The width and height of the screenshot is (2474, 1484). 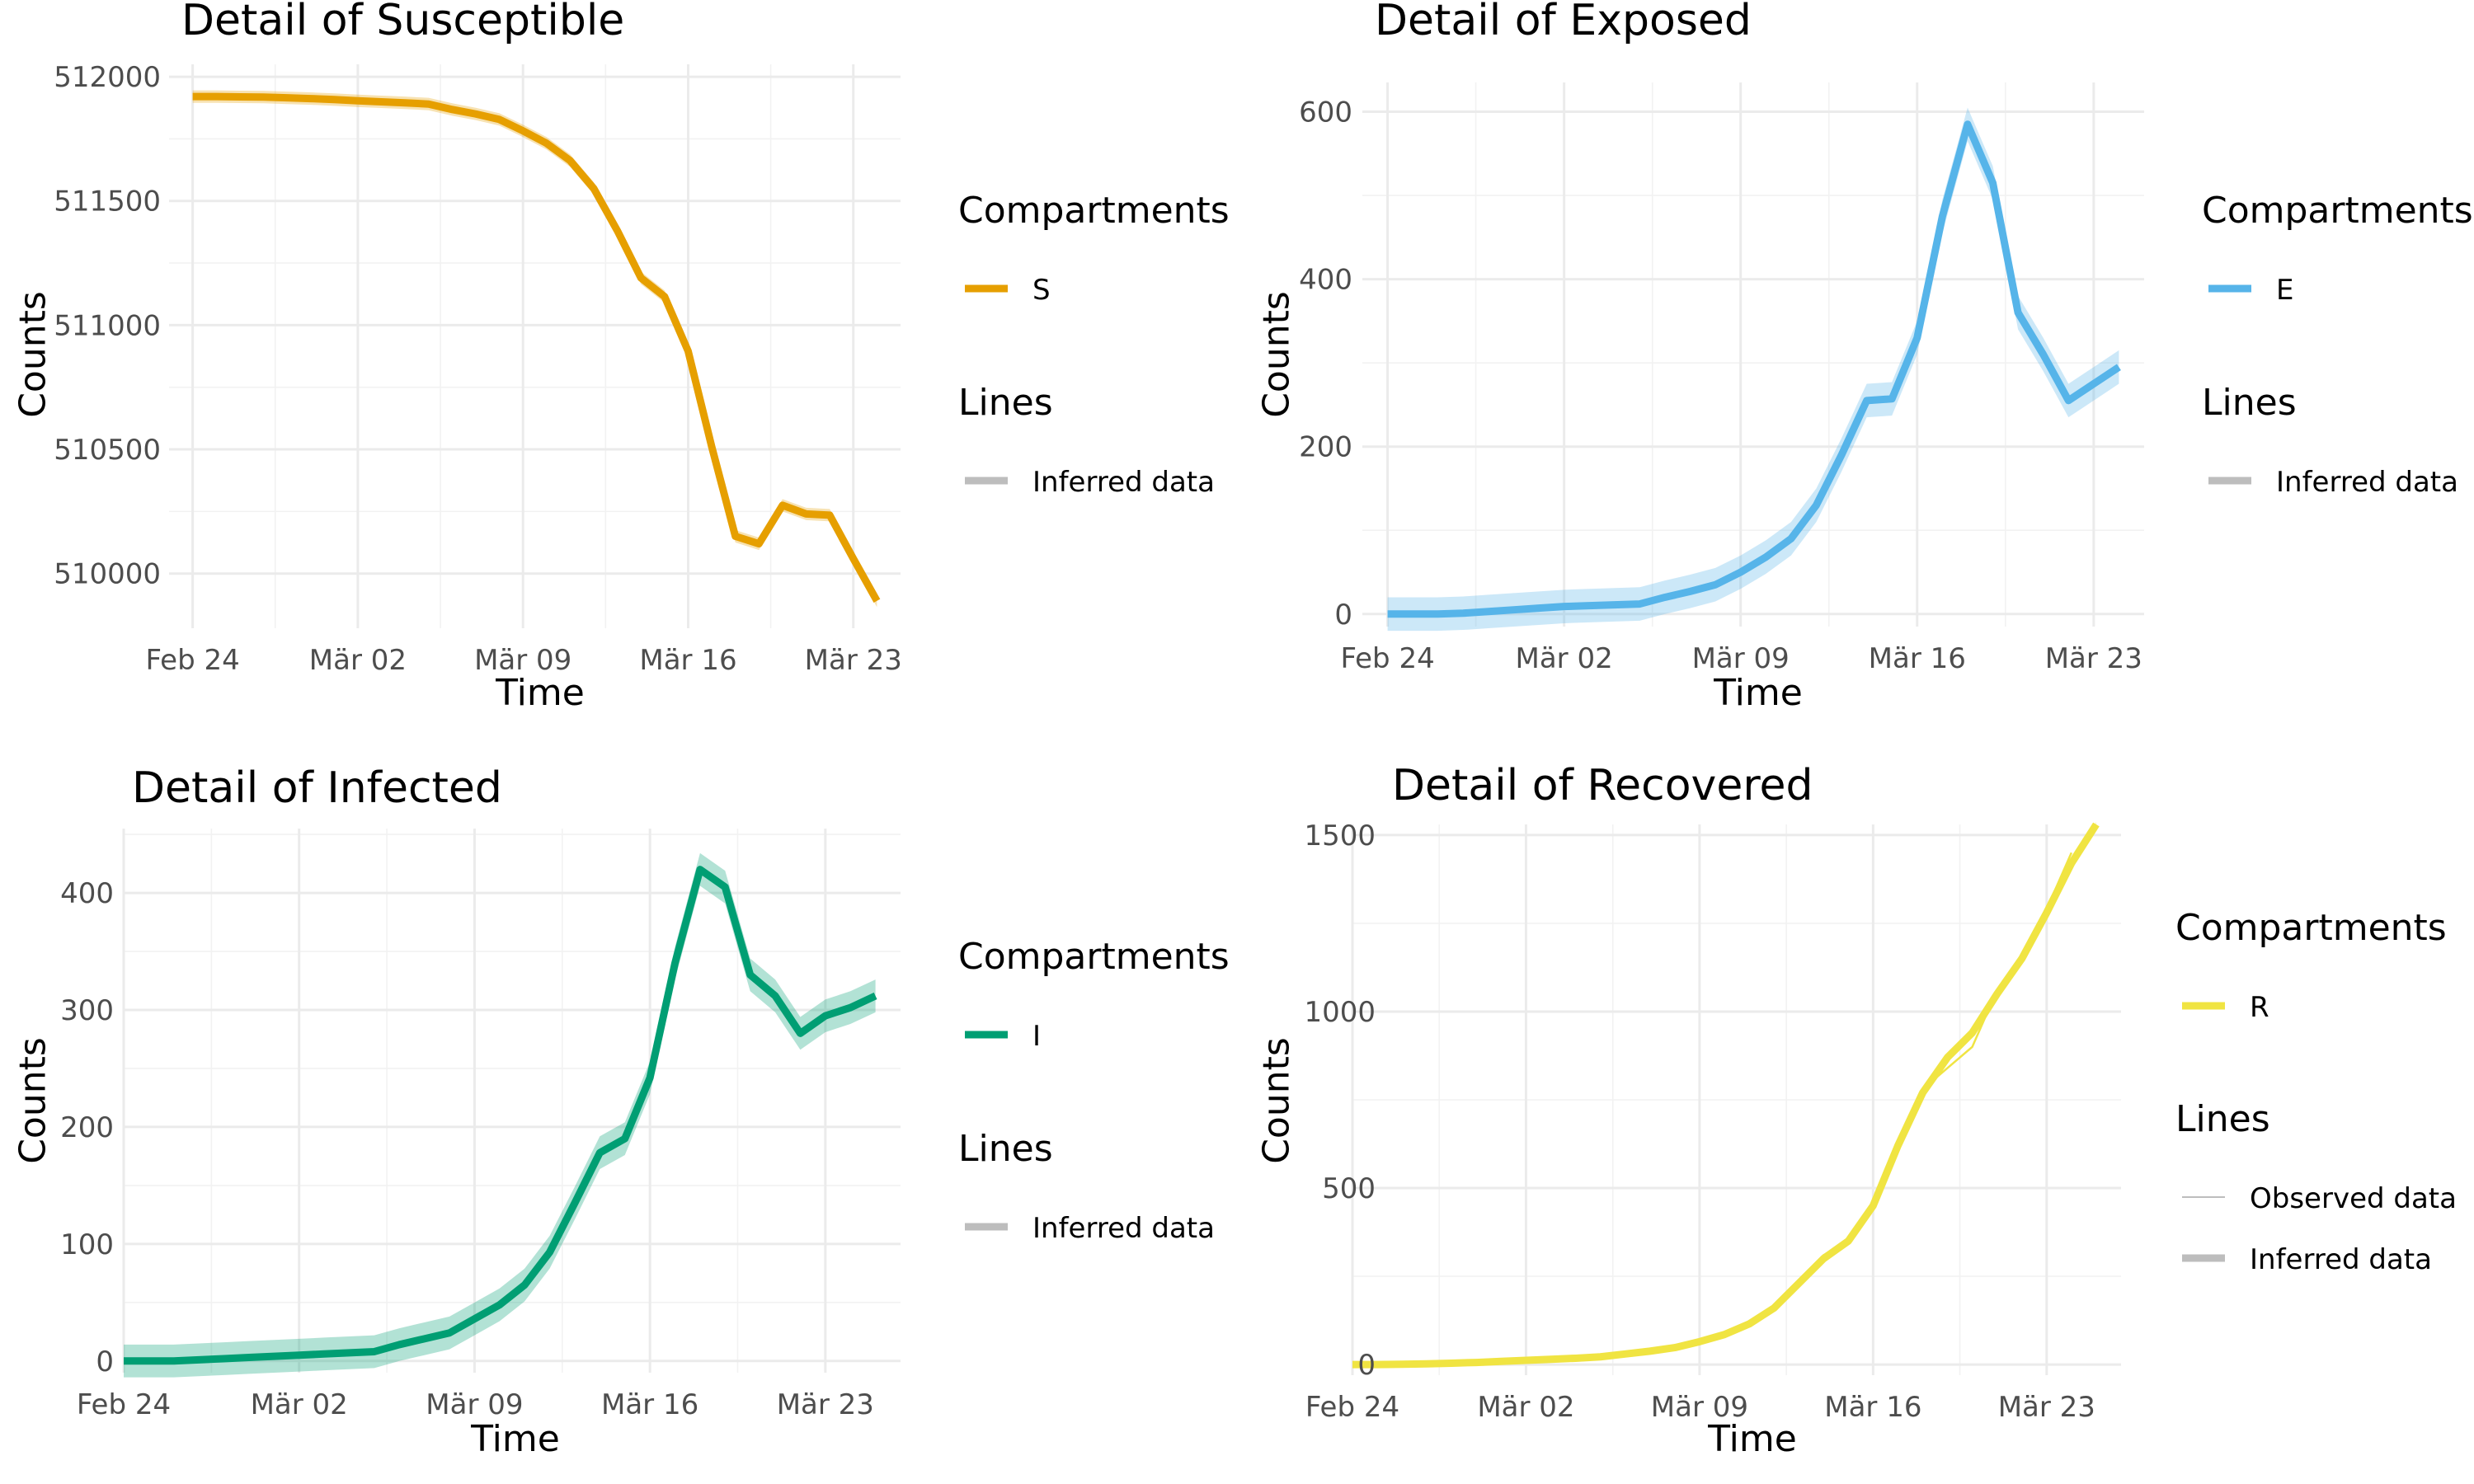 I want to click on series-s-line, so click(x=536, y=347).